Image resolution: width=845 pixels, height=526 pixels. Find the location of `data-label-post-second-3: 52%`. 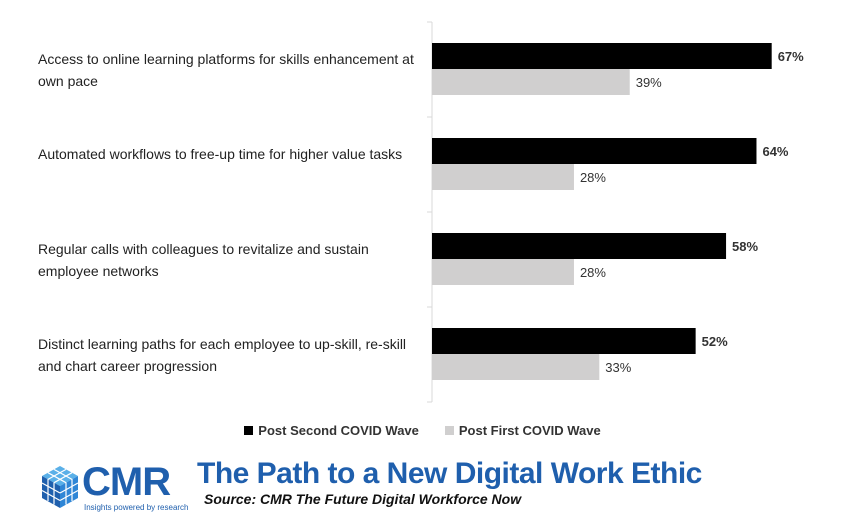

data-label-post-second-3: 52% is located at coordinates (715, 341).